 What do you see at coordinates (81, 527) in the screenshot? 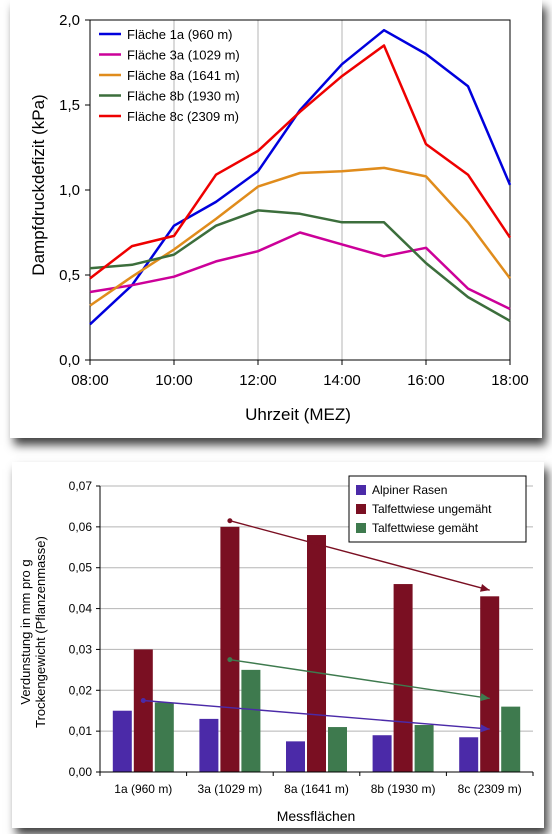
I see `y-tick-label: 0,06` at bounding box center [81, 527].